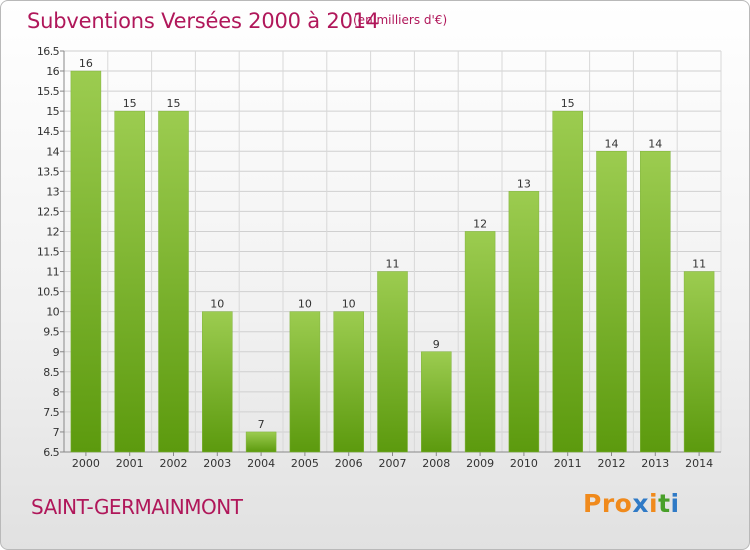 Image resolution: width=750 pixels, height=550 pixels. What do you see at coordinates (48, 211) in the screenshot?
I see `y-tick-label: 12.5` at bounding box center [48, 211].